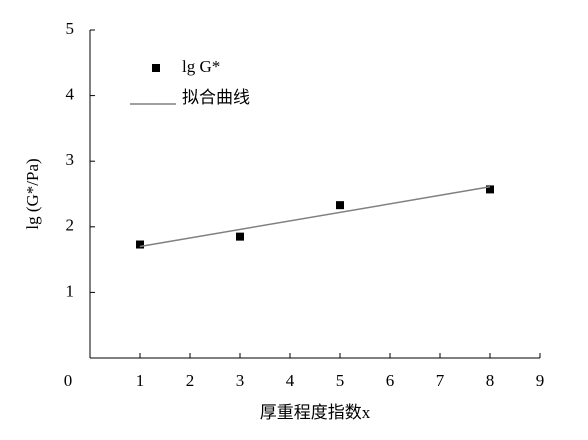 This screenshot has width=588, height=440. What do you see at coordinates (216, 97) in the screenshot?
I see `legend-label: 拟合曲线` at bounding box center [216, 97].